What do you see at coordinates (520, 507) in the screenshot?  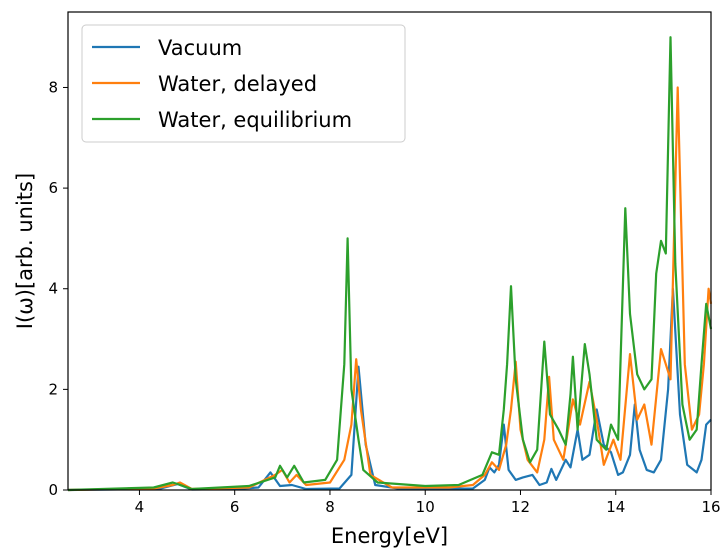 I see `x-tick-label: 12` at bounding box center [520, 507].